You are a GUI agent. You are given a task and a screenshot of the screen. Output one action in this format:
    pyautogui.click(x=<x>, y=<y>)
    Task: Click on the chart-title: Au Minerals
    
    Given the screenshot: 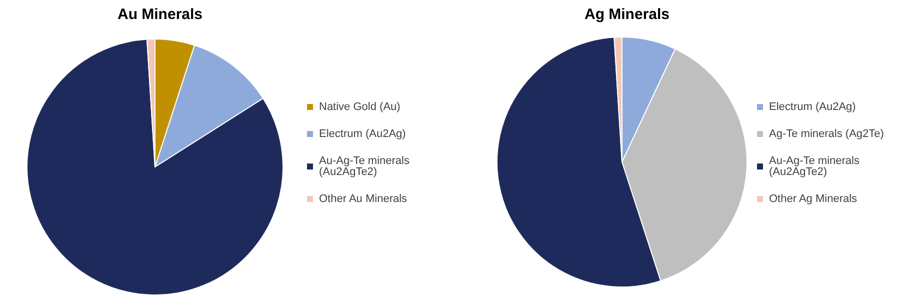 What is the action you would take?
    pyautogui.click(x=160, y=14)
    